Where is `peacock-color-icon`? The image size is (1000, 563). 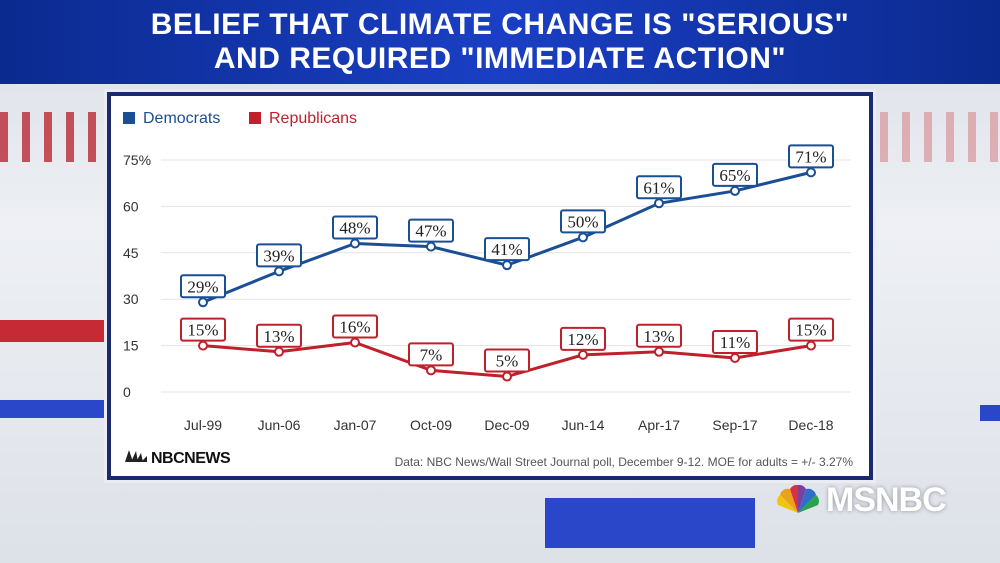 peacock-color-icon is located at coordinates (798, 499).